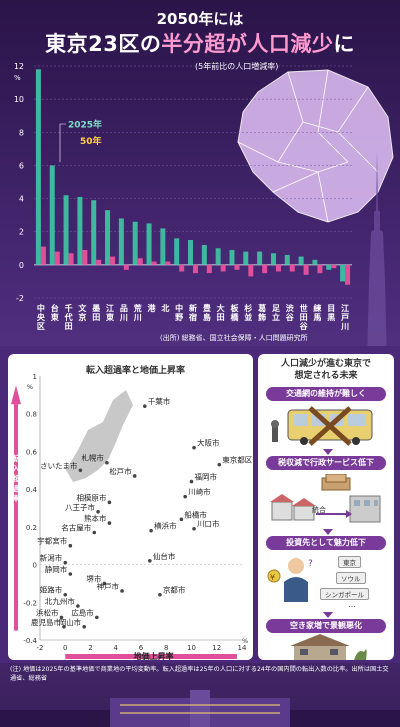 The image size is (400, 727). I want to click on item-transport-header: 交通網の維持が難しく, so click(326, 394).